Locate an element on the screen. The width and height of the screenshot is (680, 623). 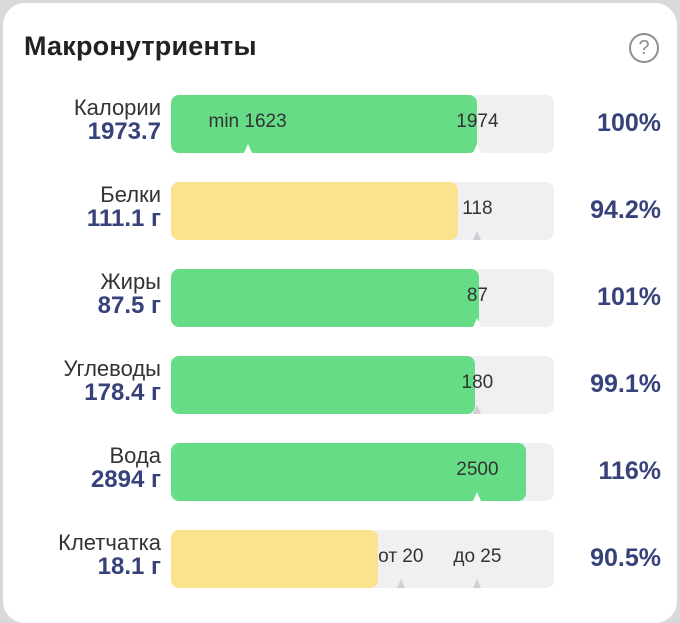
progress-track: 2500 is located at coordinates (362, 472).